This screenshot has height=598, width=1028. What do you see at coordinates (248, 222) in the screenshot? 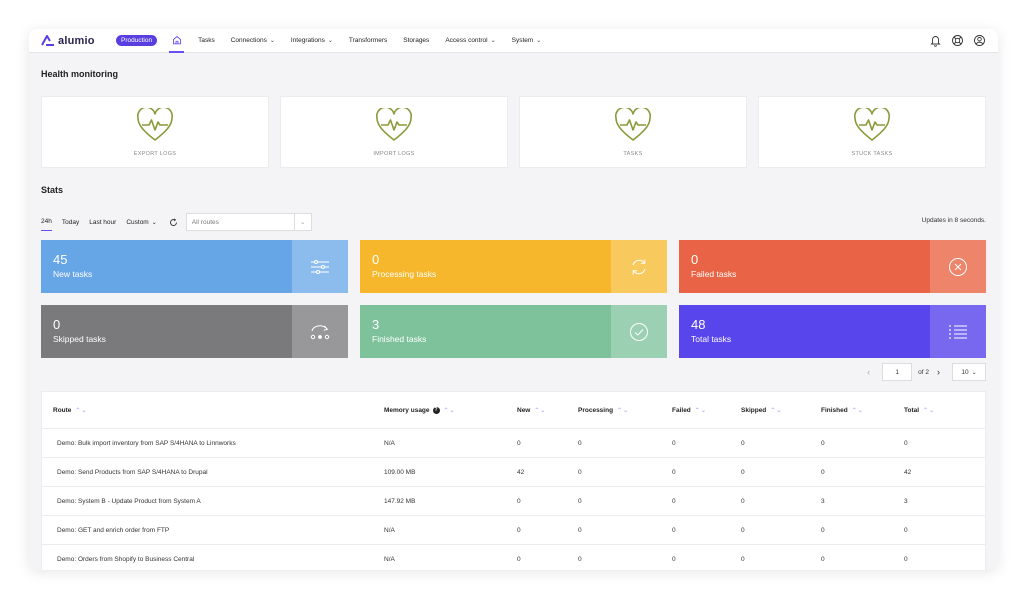
I see `routes-select: All routes ⌄` at bounding box center [248, 222].